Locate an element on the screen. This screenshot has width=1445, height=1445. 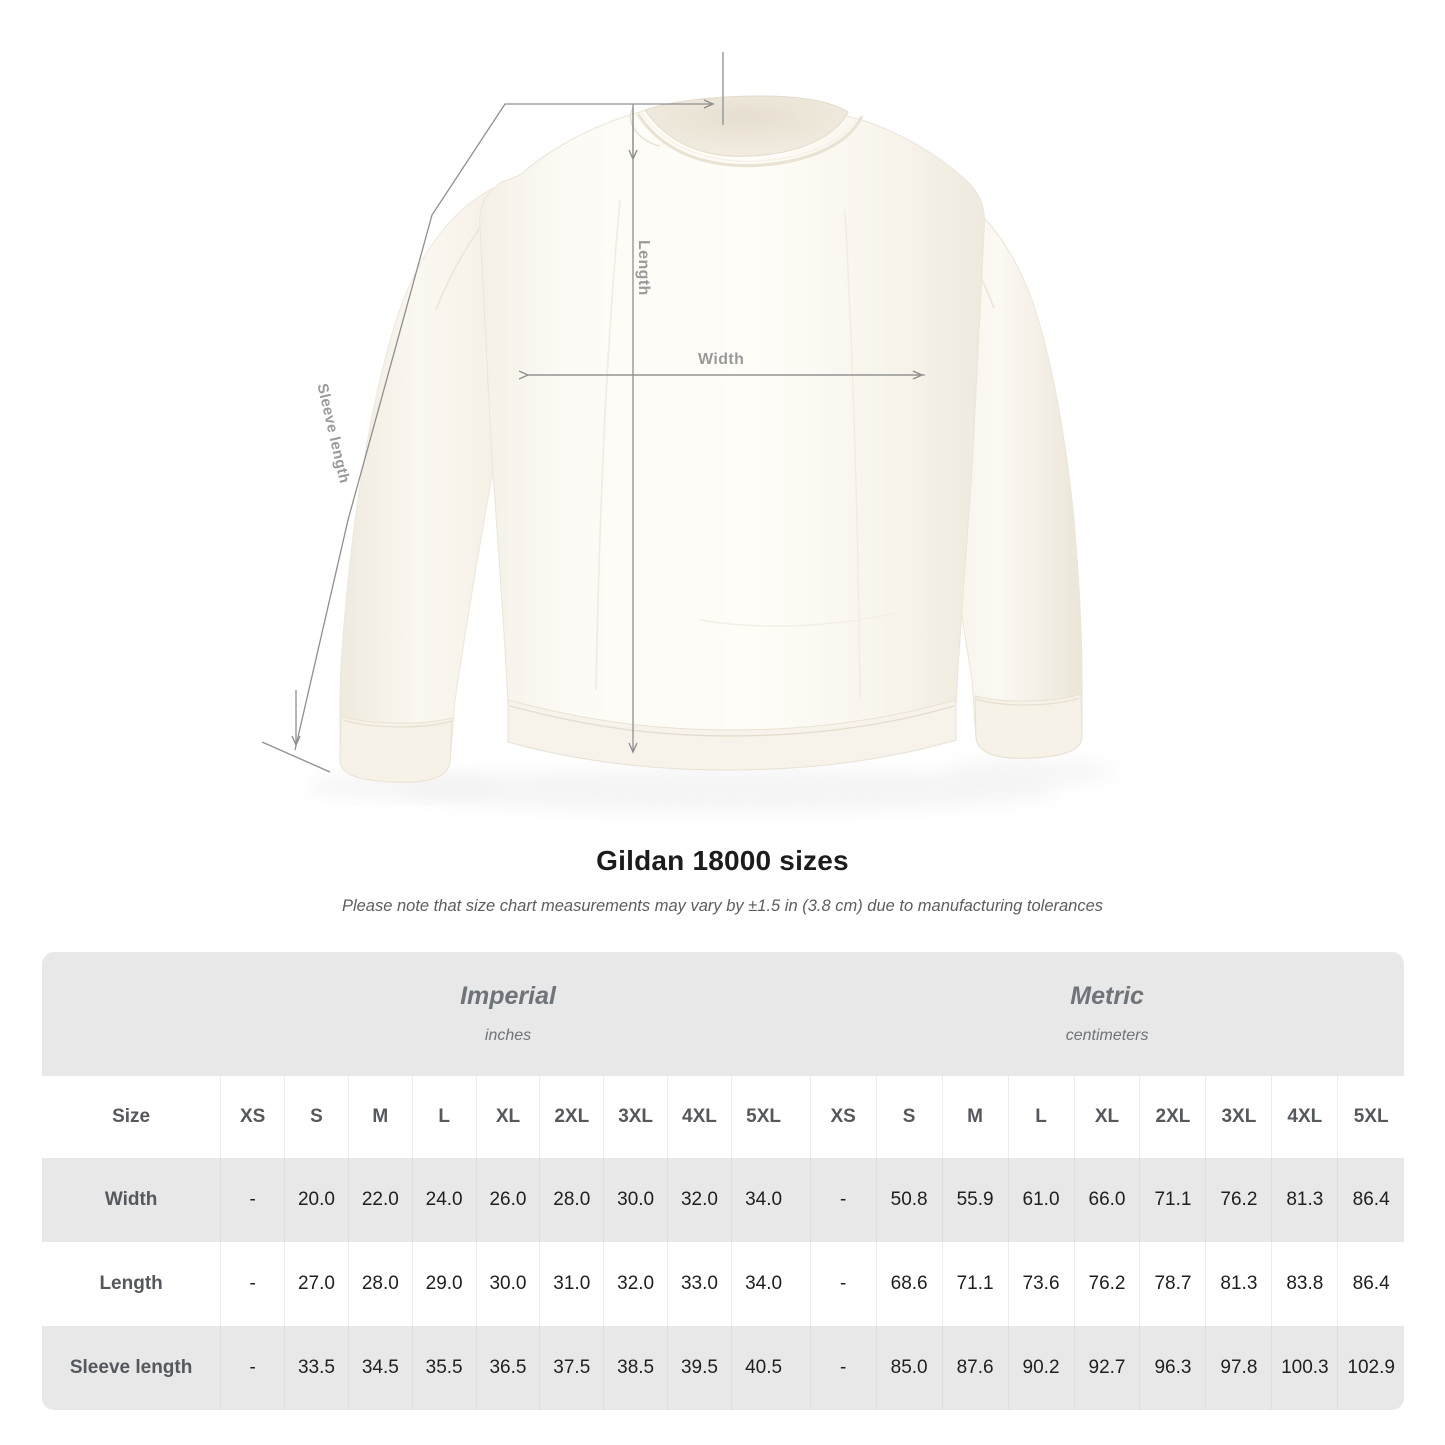
size-header-imperial-5xl: 5XL is located at coordinates (763, 1117).